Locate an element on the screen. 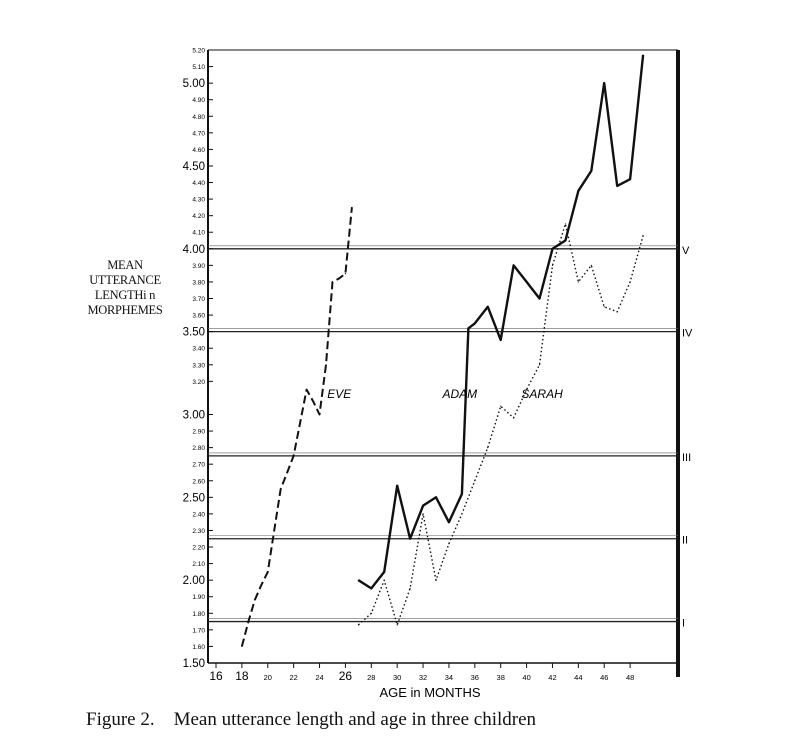 The image size is (785, 751). x-tick-label: 18 is located at coordinates (242, 676).